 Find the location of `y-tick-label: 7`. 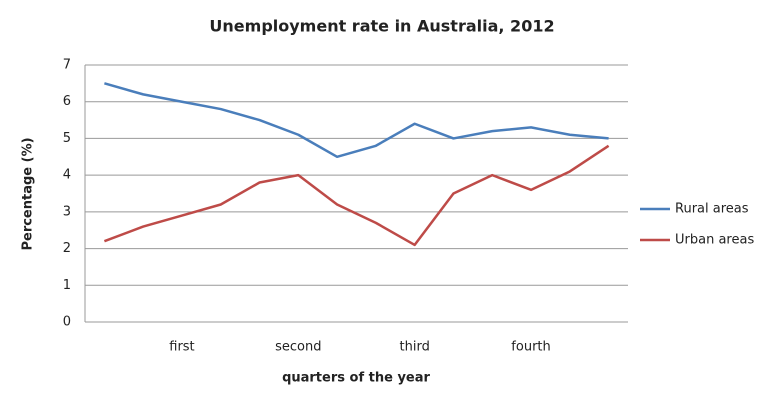

y-tick-label: 7 is located at coordinates (67, 65).